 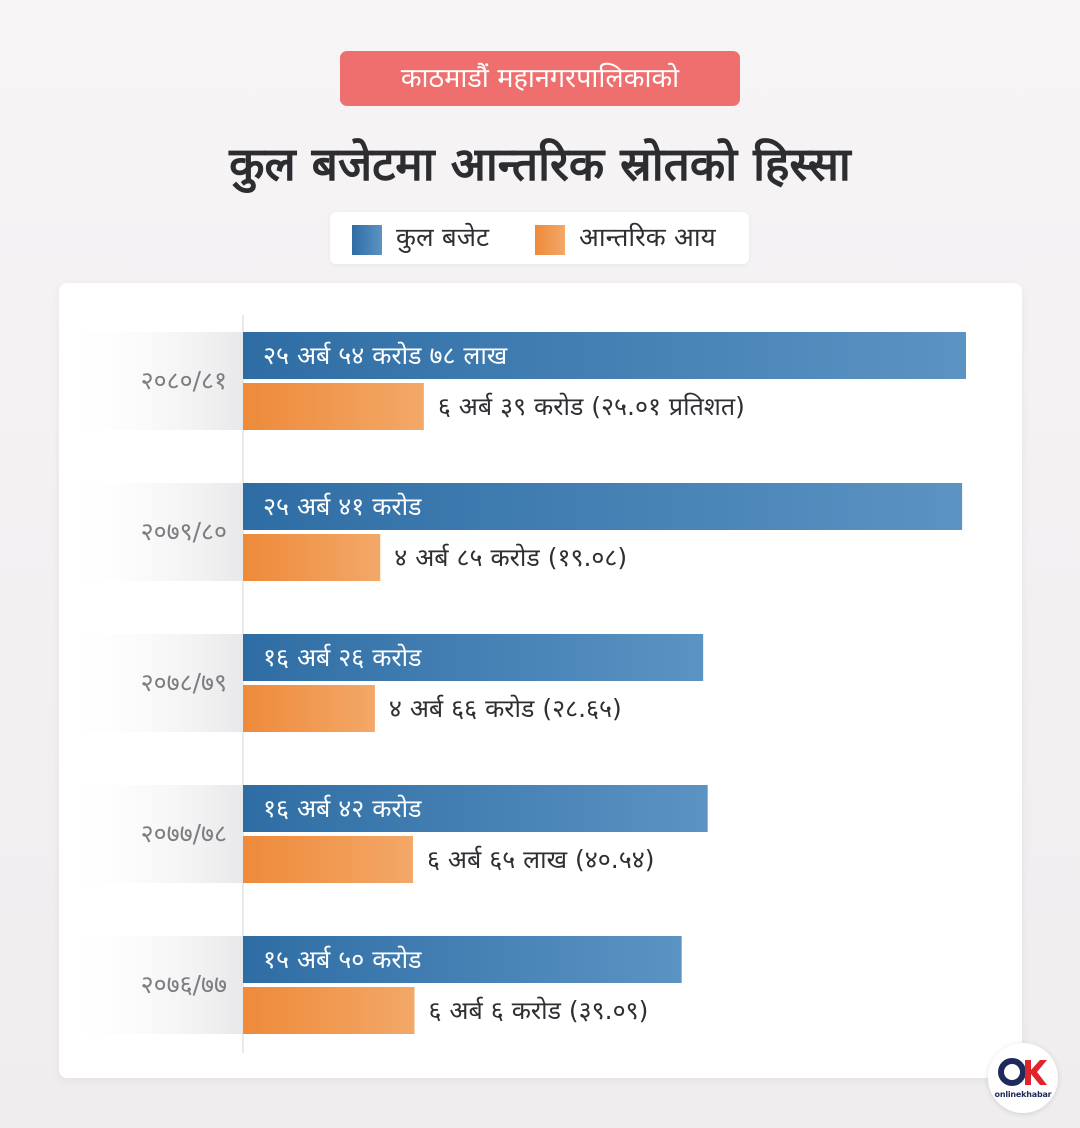 I want to click on bar-internal-label: ४ अर्ब ८५ करोड (१९.०८), so click(x=510, y=557).